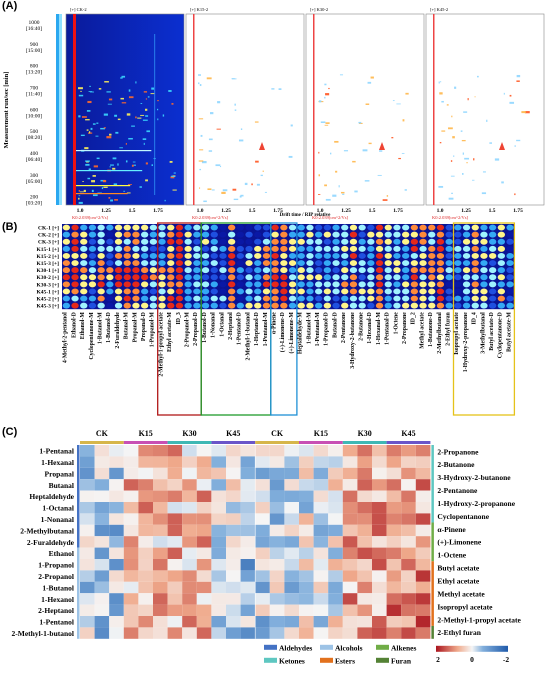 The height and width of the screenshot is (685, 560). Describe the element at coordinates (450, 217) in the screenshot. I see `k0-label-4: K0:2.039[cm^2/Vs]` at that location.